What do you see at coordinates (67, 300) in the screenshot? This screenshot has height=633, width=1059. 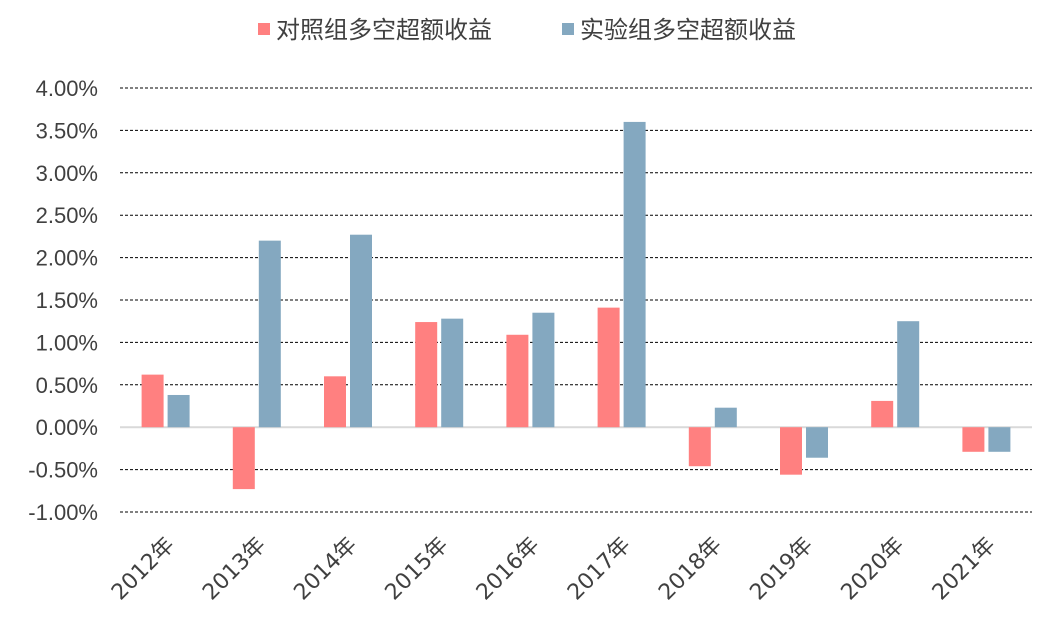 I see `y-tick-label: 1.50%` at bounding box center [67, 300].